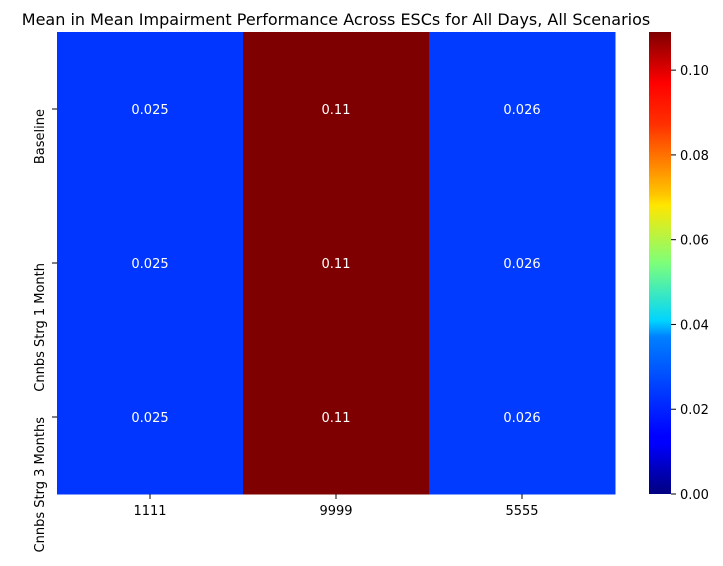 This screenshot has height=566, width=723. What do you see at coordinates (694, 410) in the screenshot?
I see `colorbar-tick-label: 0.02` at bounding box center [694, 410].